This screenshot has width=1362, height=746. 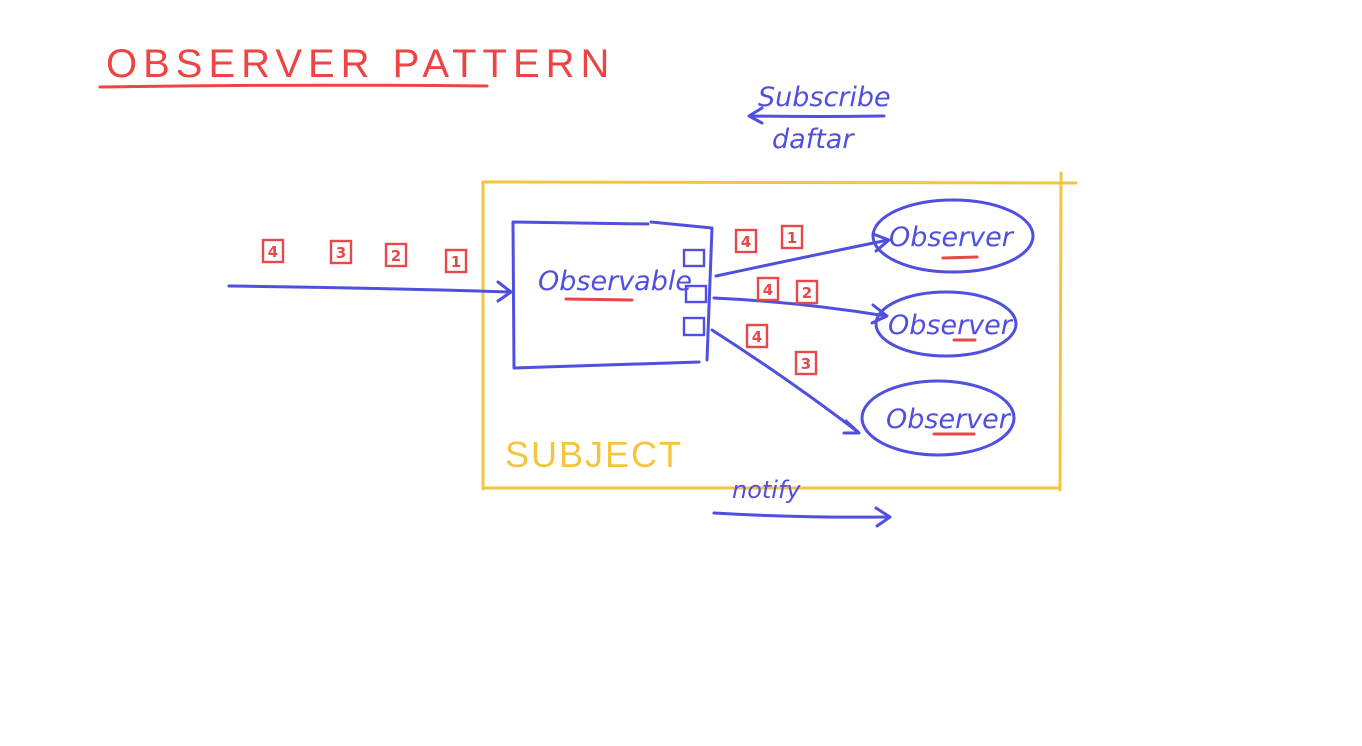 What do you see at coordinates (293, 86) in the screenshot?
I see `title-underline` at bounding box center [293, 86].